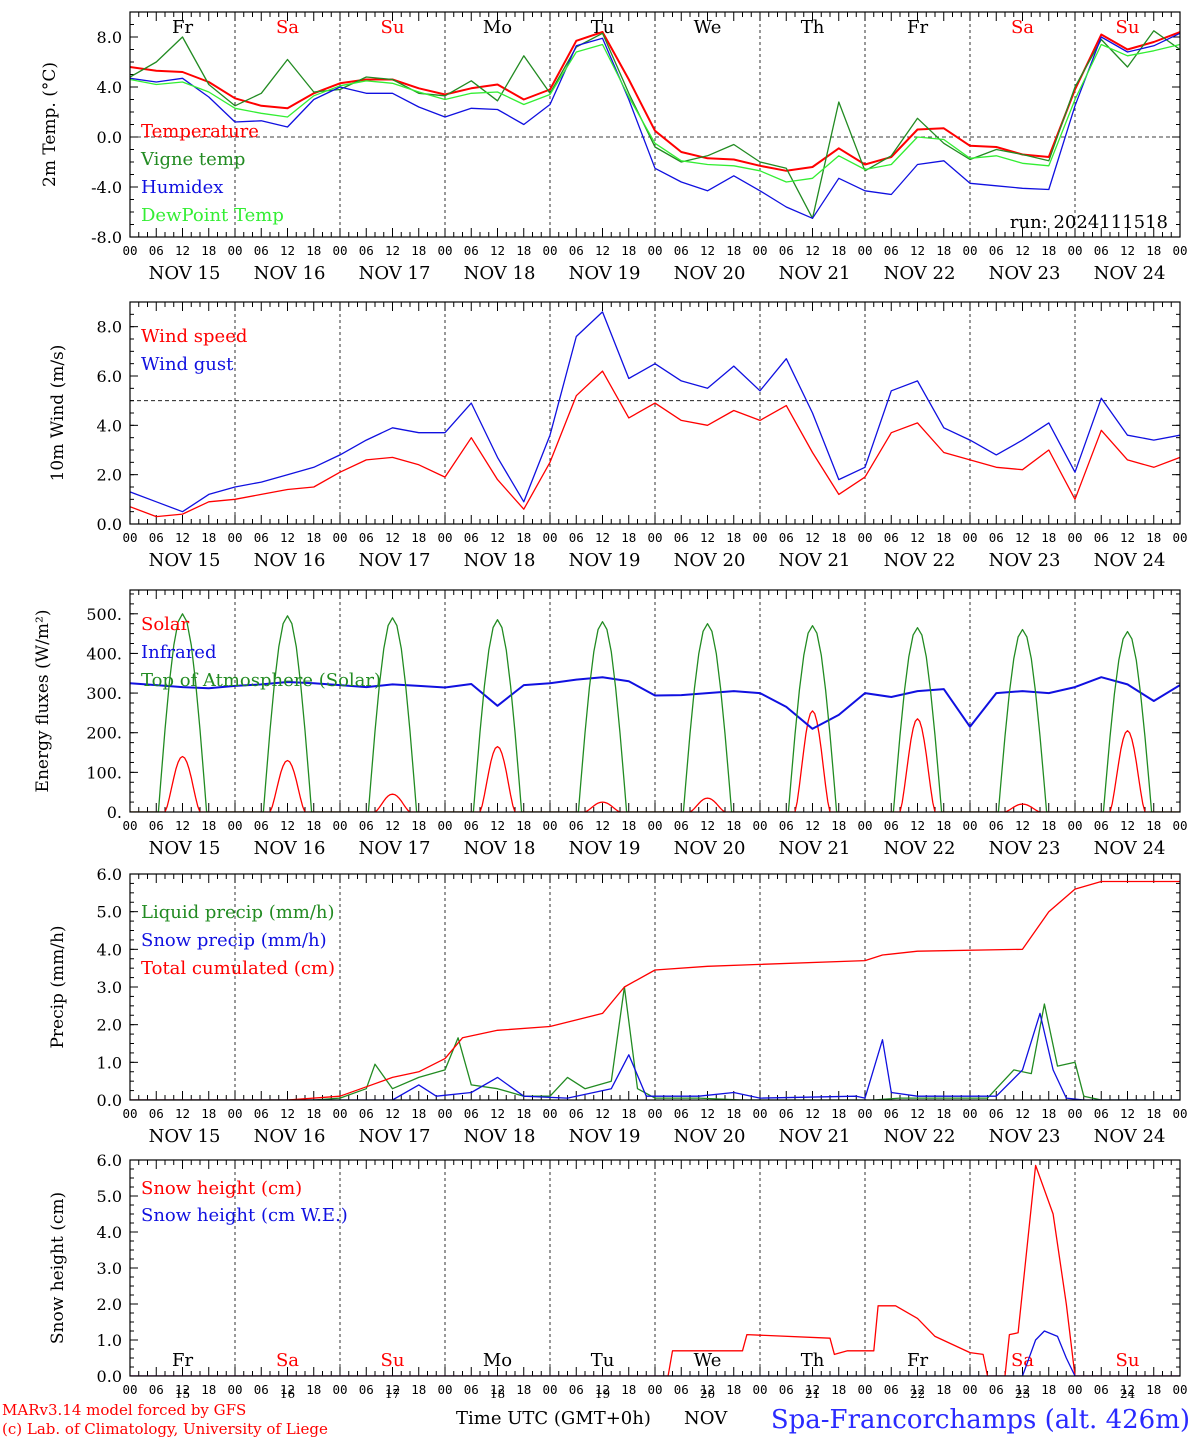  I want to click on series-temperature, so click(655, 101).